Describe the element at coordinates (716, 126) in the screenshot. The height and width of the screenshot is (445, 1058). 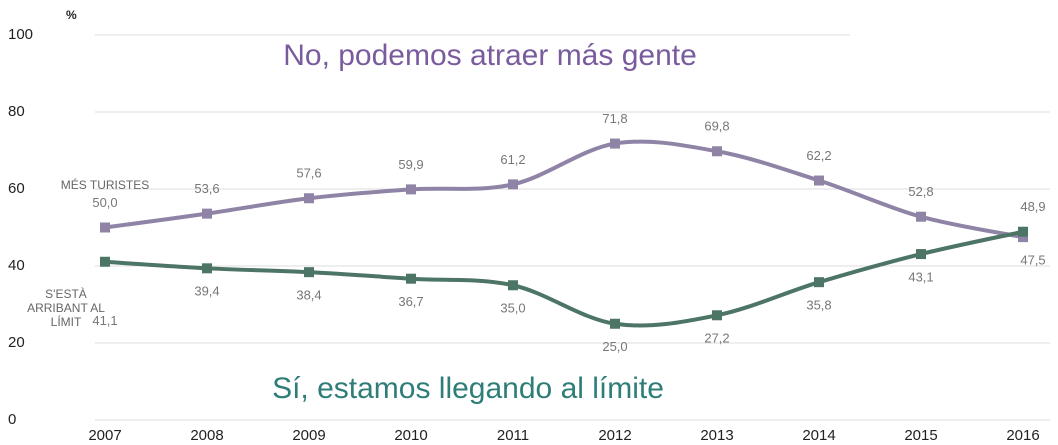
I see `data-label: 69,8` at that location.